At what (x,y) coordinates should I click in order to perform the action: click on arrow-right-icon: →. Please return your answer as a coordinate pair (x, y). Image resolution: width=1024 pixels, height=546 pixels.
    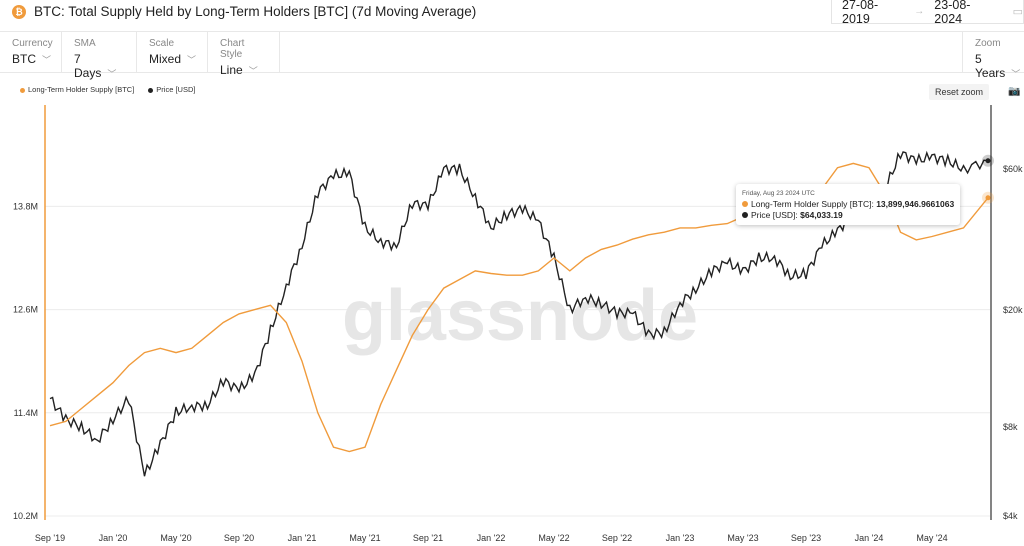
    Looking at the image, I should click on (919, 11).